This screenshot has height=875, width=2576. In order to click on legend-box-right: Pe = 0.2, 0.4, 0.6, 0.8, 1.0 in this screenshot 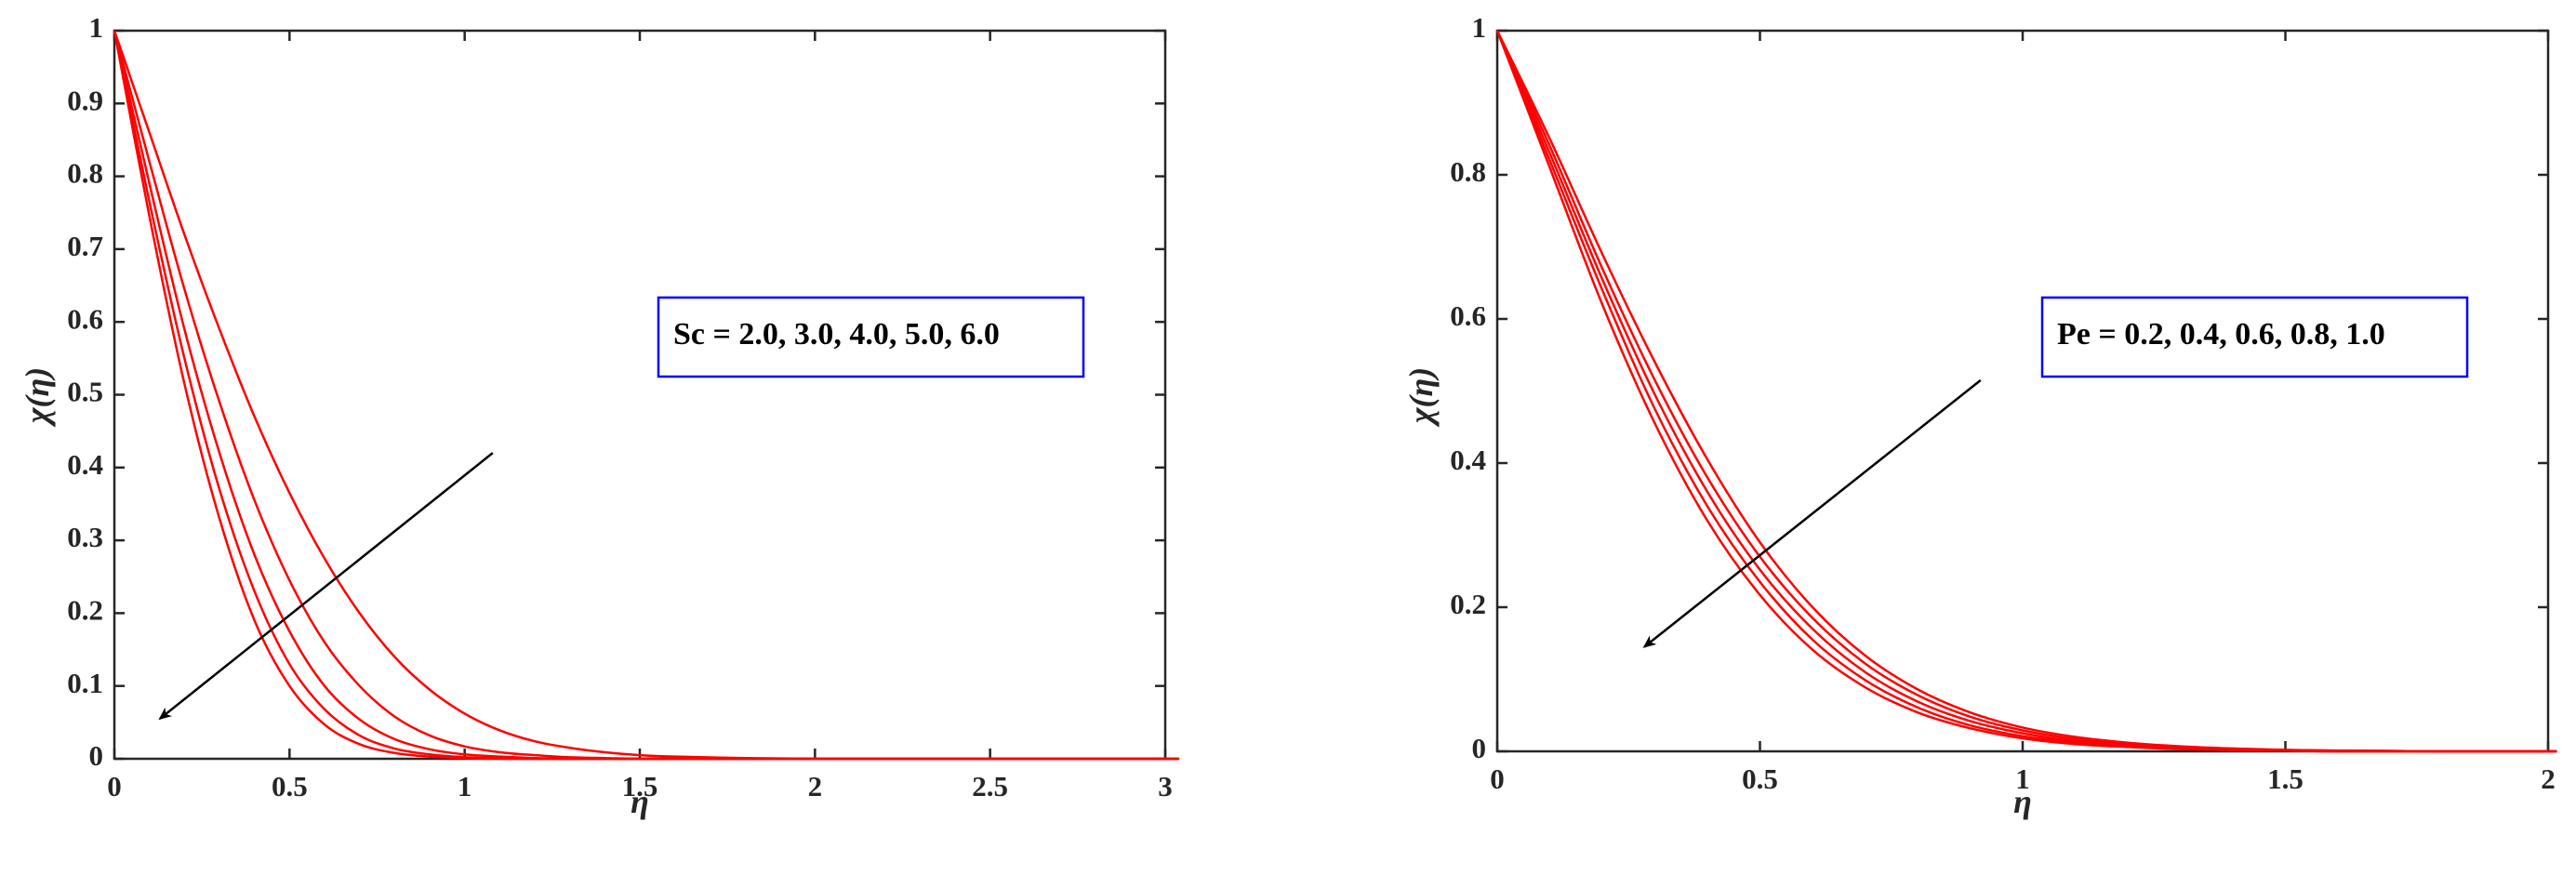, I will do `click(2254, 337)`.